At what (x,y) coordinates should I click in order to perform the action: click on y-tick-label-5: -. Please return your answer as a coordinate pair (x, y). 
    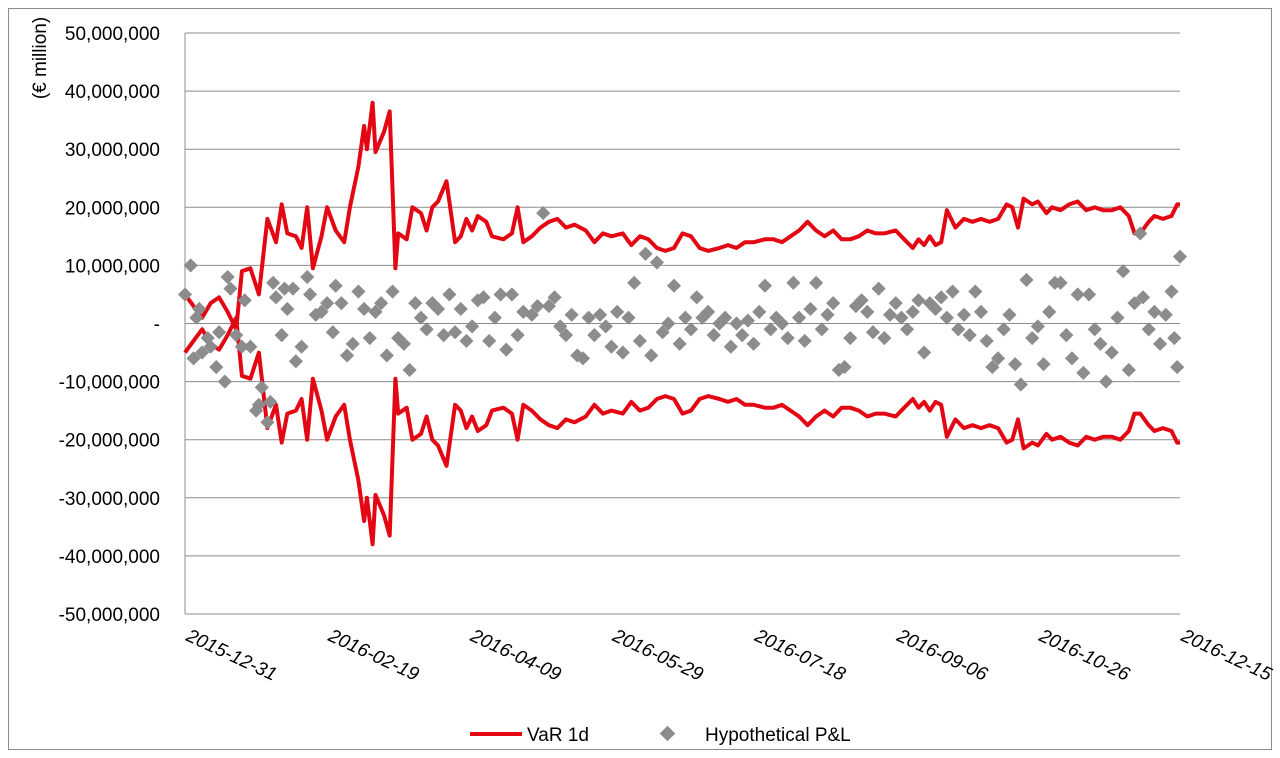
    Looking at the image, I should click on (157, 325).